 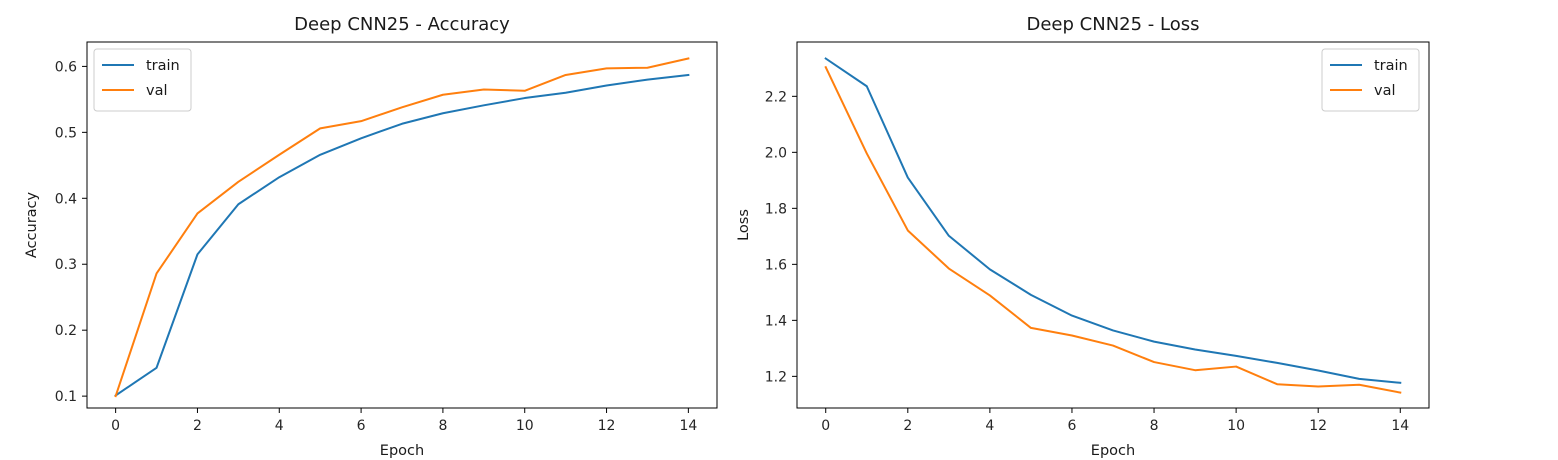 What do you see at coordinates (776, 321) in the screenshot?
I see `y-tick-label: 1.4` at bounding box center [776, 321].